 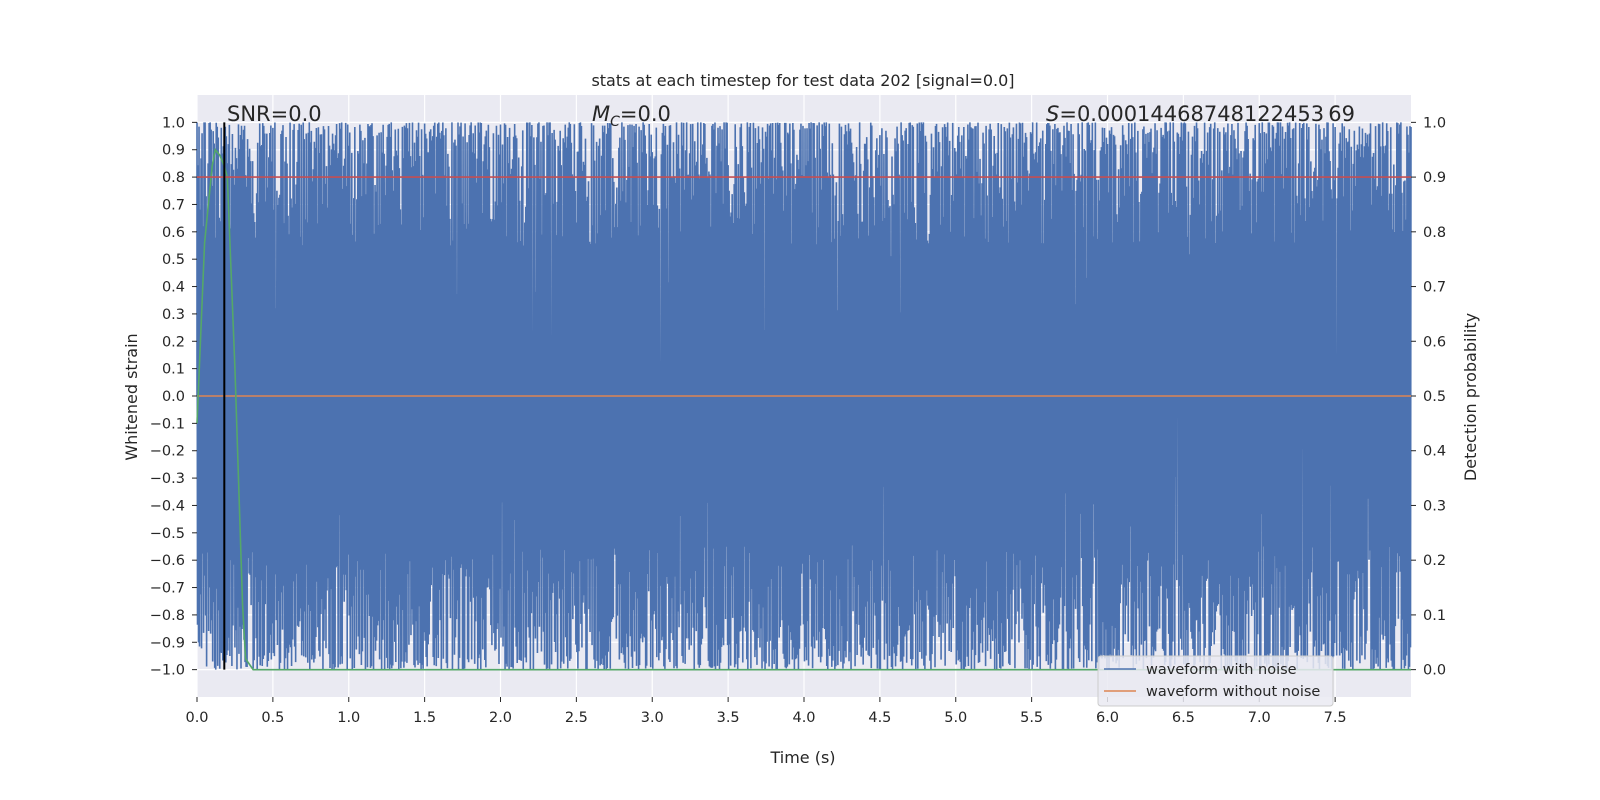 What do you see at coordinates (167, 561) in the screenshot?
I see `y-tick-label: −0.6` at bounding box center [167, 561].